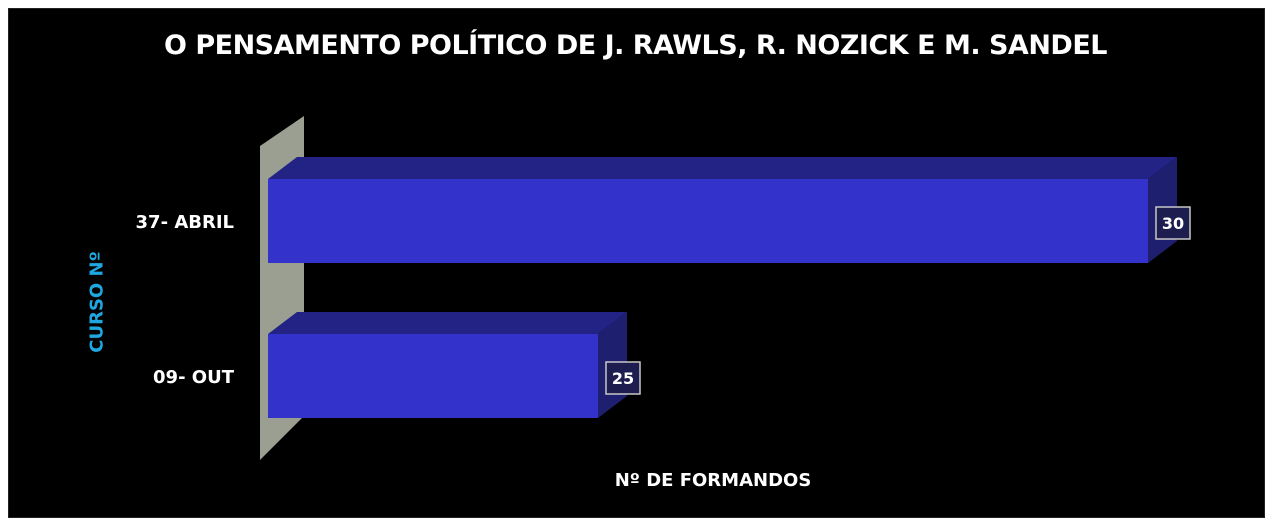  What do you see at coordinates (433, 376) in the screenshot?
I see `bar-09-out` at bounding box center [433, 376].